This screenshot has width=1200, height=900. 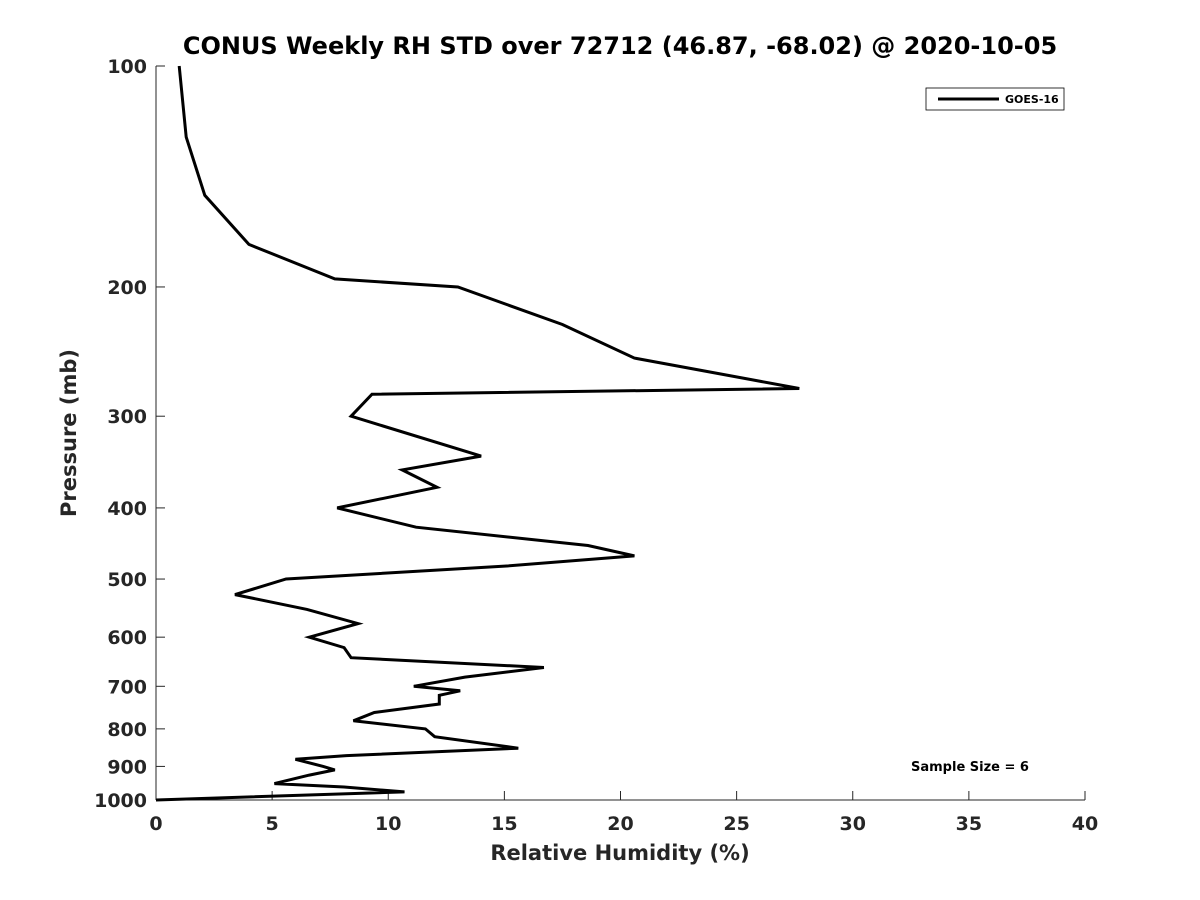 What do you see at coordinates (129, 434) in the screenshot?
I see `y-axis: 100 200 300 400 500 600 700 800 900 1000` at bounding box center [129, 434].